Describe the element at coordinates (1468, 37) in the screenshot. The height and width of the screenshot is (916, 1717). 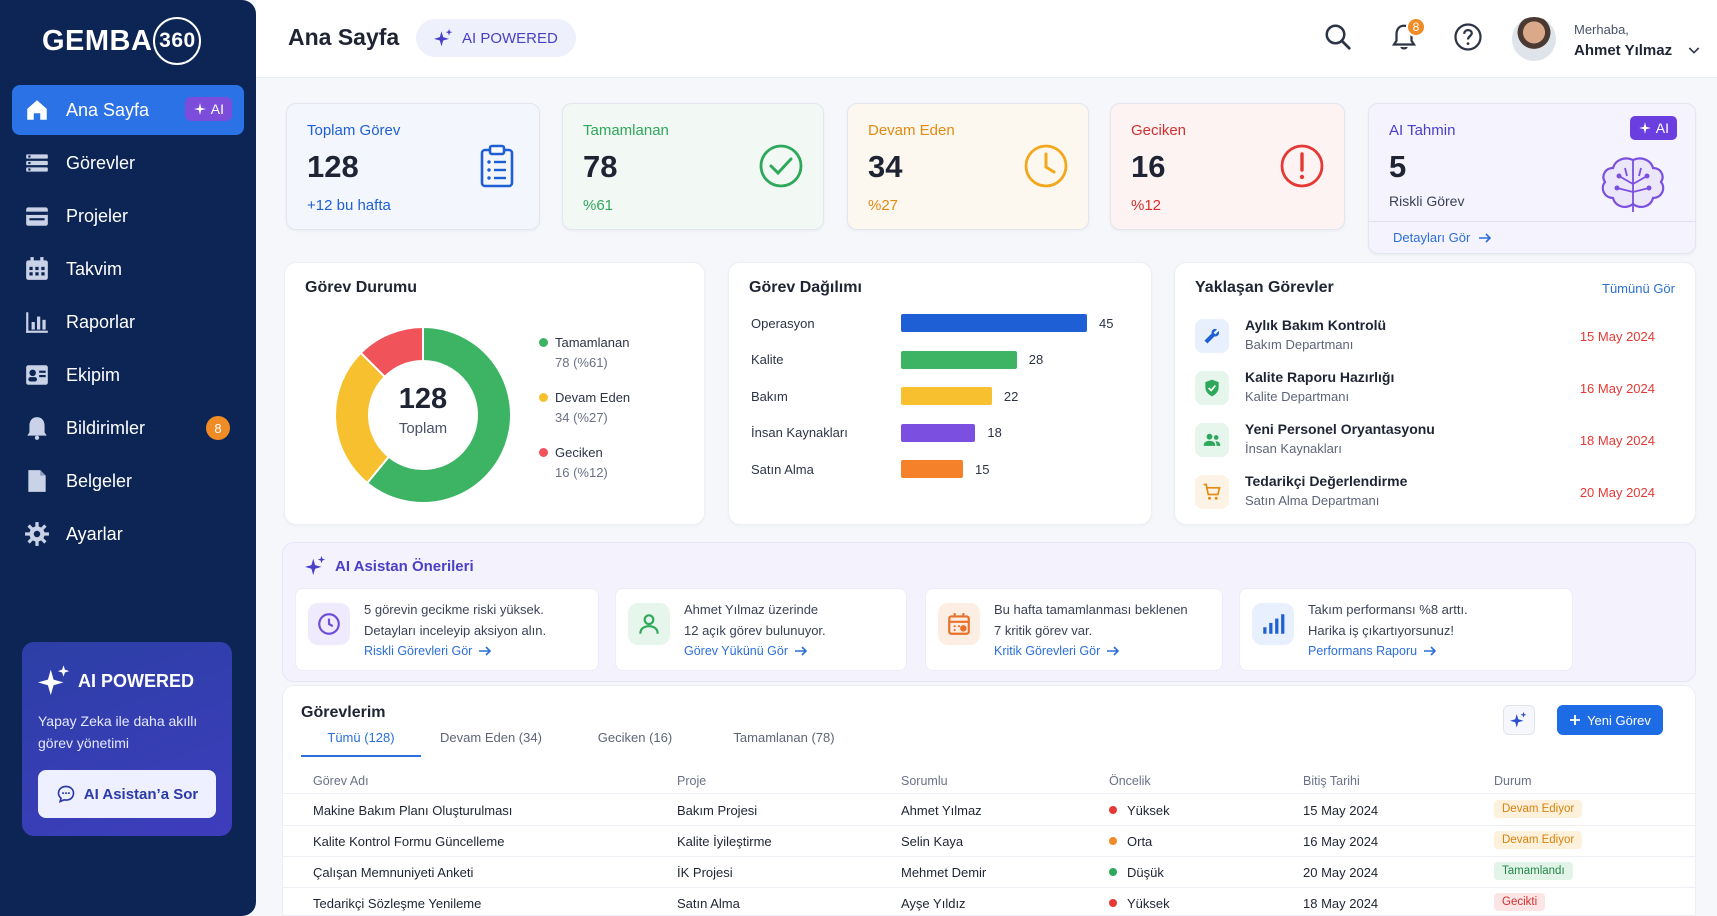
I see `help-icon` at that location.